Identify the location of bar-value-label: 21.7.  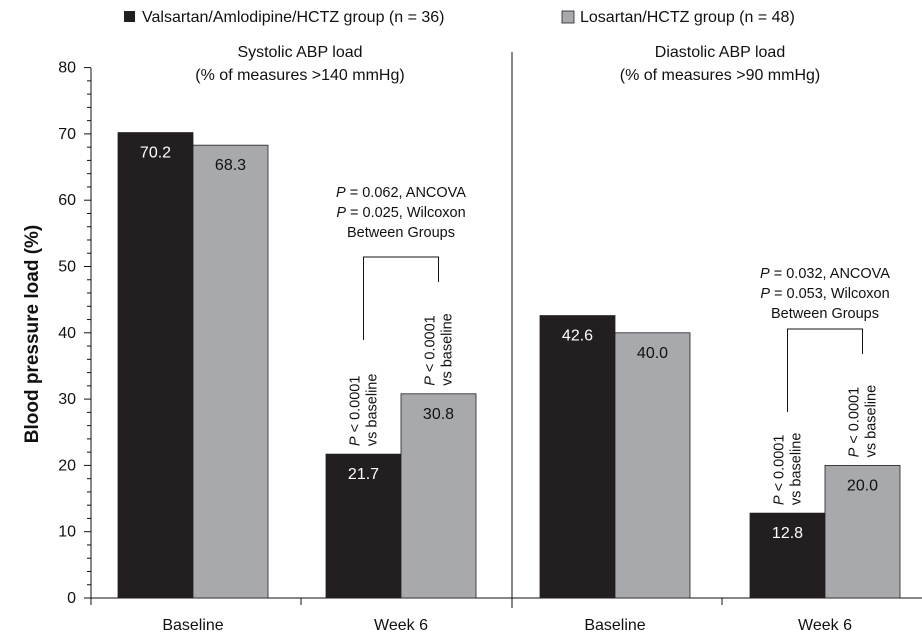
(363, 474).